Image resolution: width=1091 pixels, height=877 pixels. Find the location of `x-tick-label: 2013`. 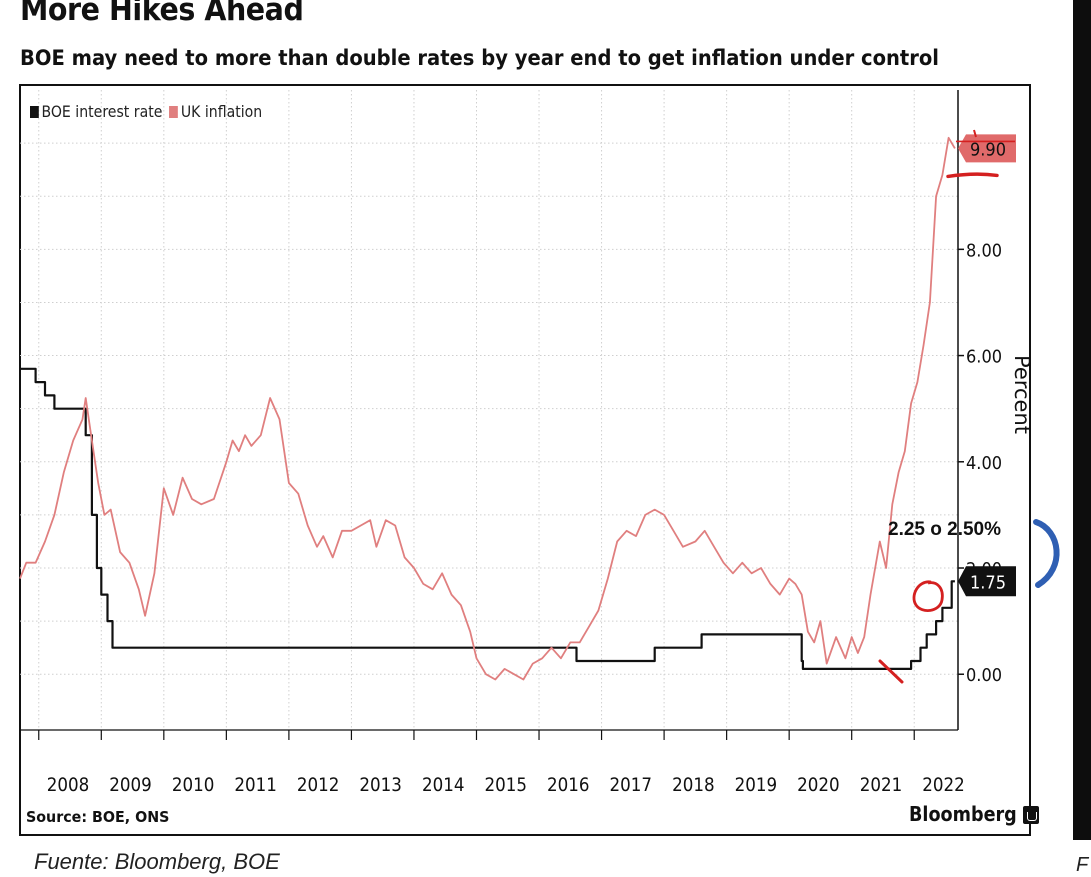

x-tick-label: 2013 is located at coordinates (380, 785).